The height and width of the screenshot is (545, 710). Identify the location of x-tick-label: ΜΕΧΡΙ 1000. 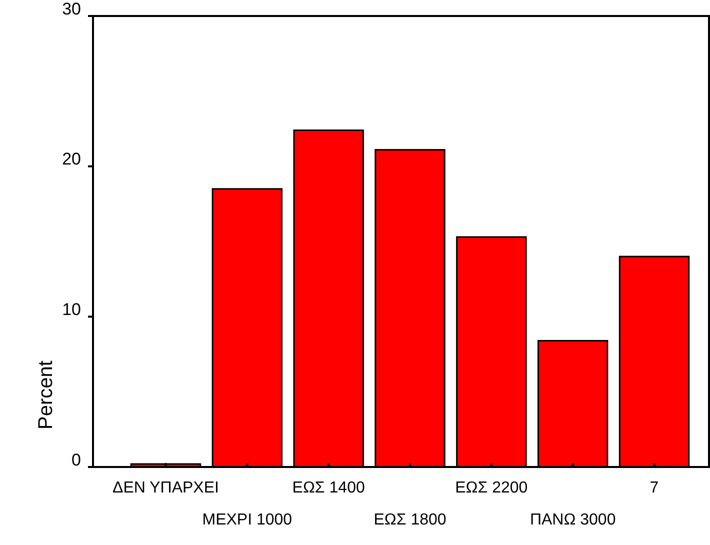
(247, 519).